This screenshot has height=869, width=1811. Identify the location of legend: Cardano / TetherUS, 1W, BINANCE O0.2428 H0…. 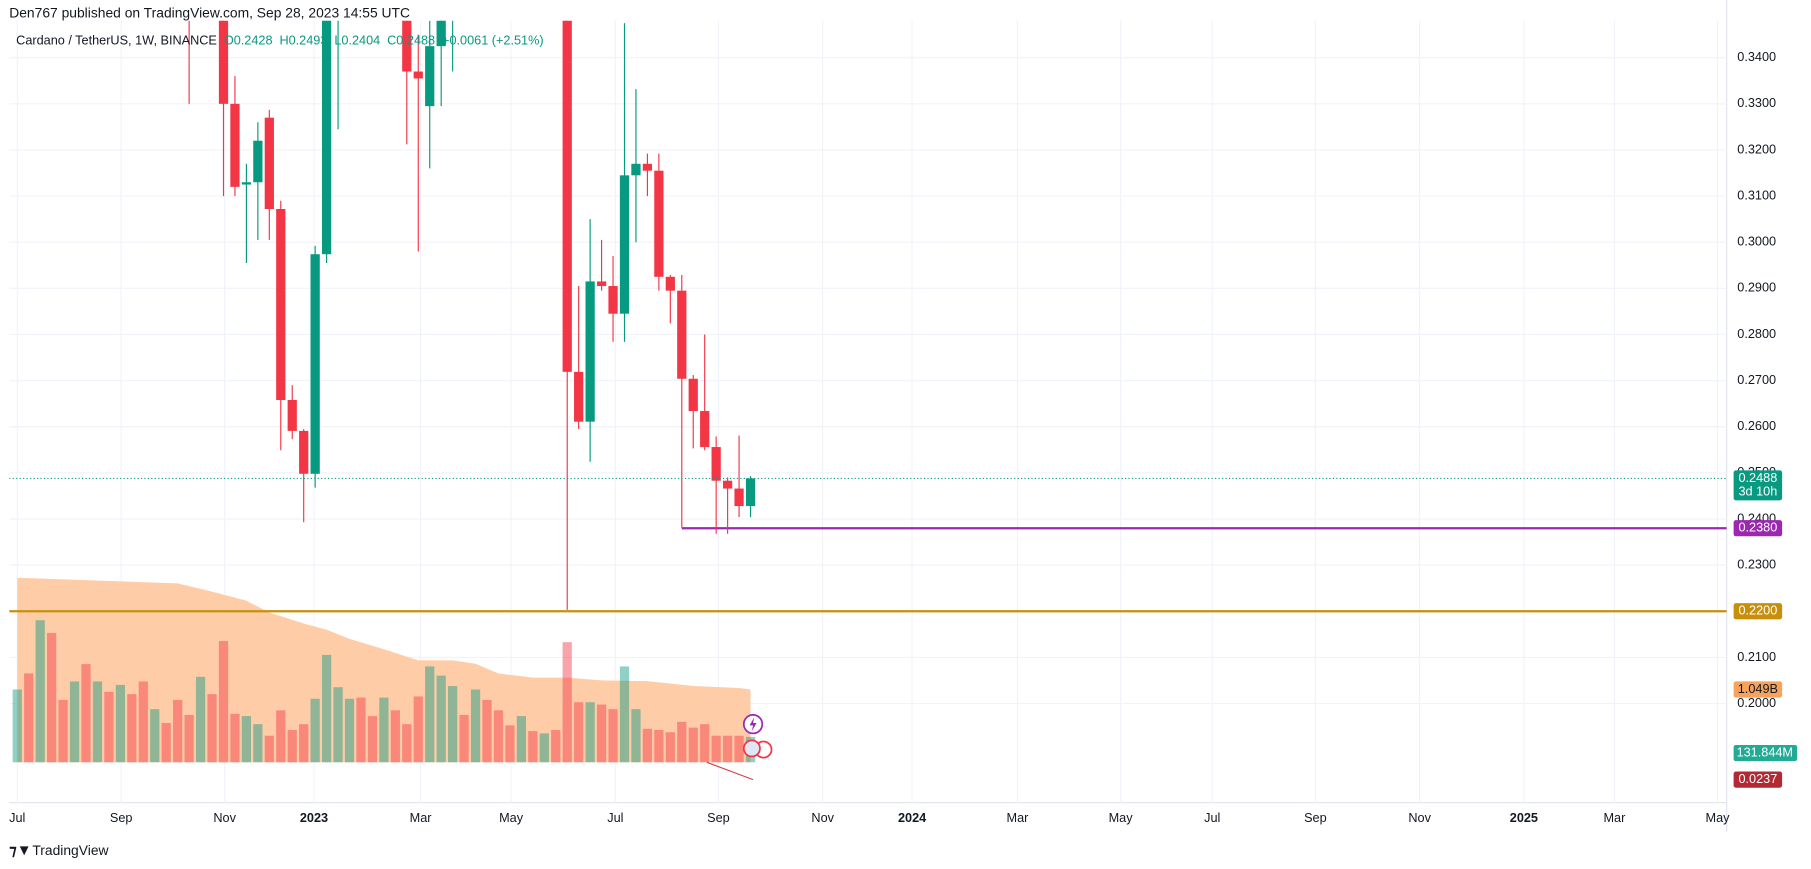
(279, 41).